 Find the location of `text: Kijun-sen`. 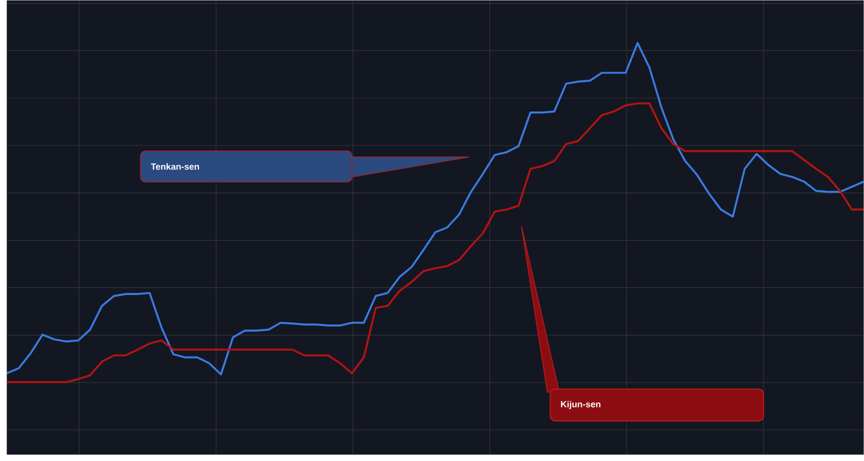

text: Kijun-sen is located at coordinates (580, 404).